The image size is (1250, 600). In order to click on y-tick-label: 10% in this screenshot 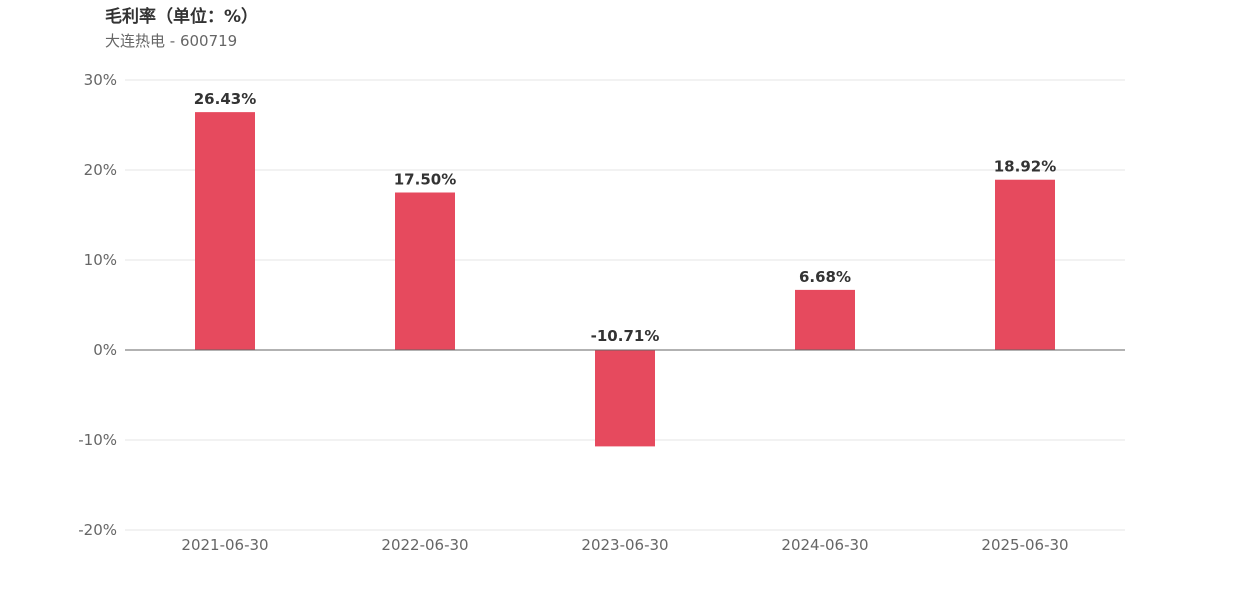, I will do `click(100, 260)`.